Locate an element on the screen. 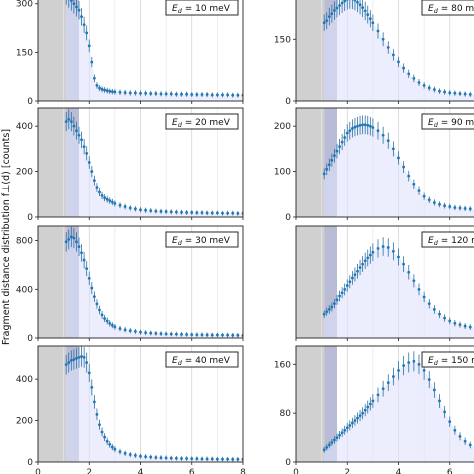 This screenshot has width=474, height=474. panel-7: 0 200 400 0 2 4 6 8 Ed = 40 meV is located at coordinates (131, 409).